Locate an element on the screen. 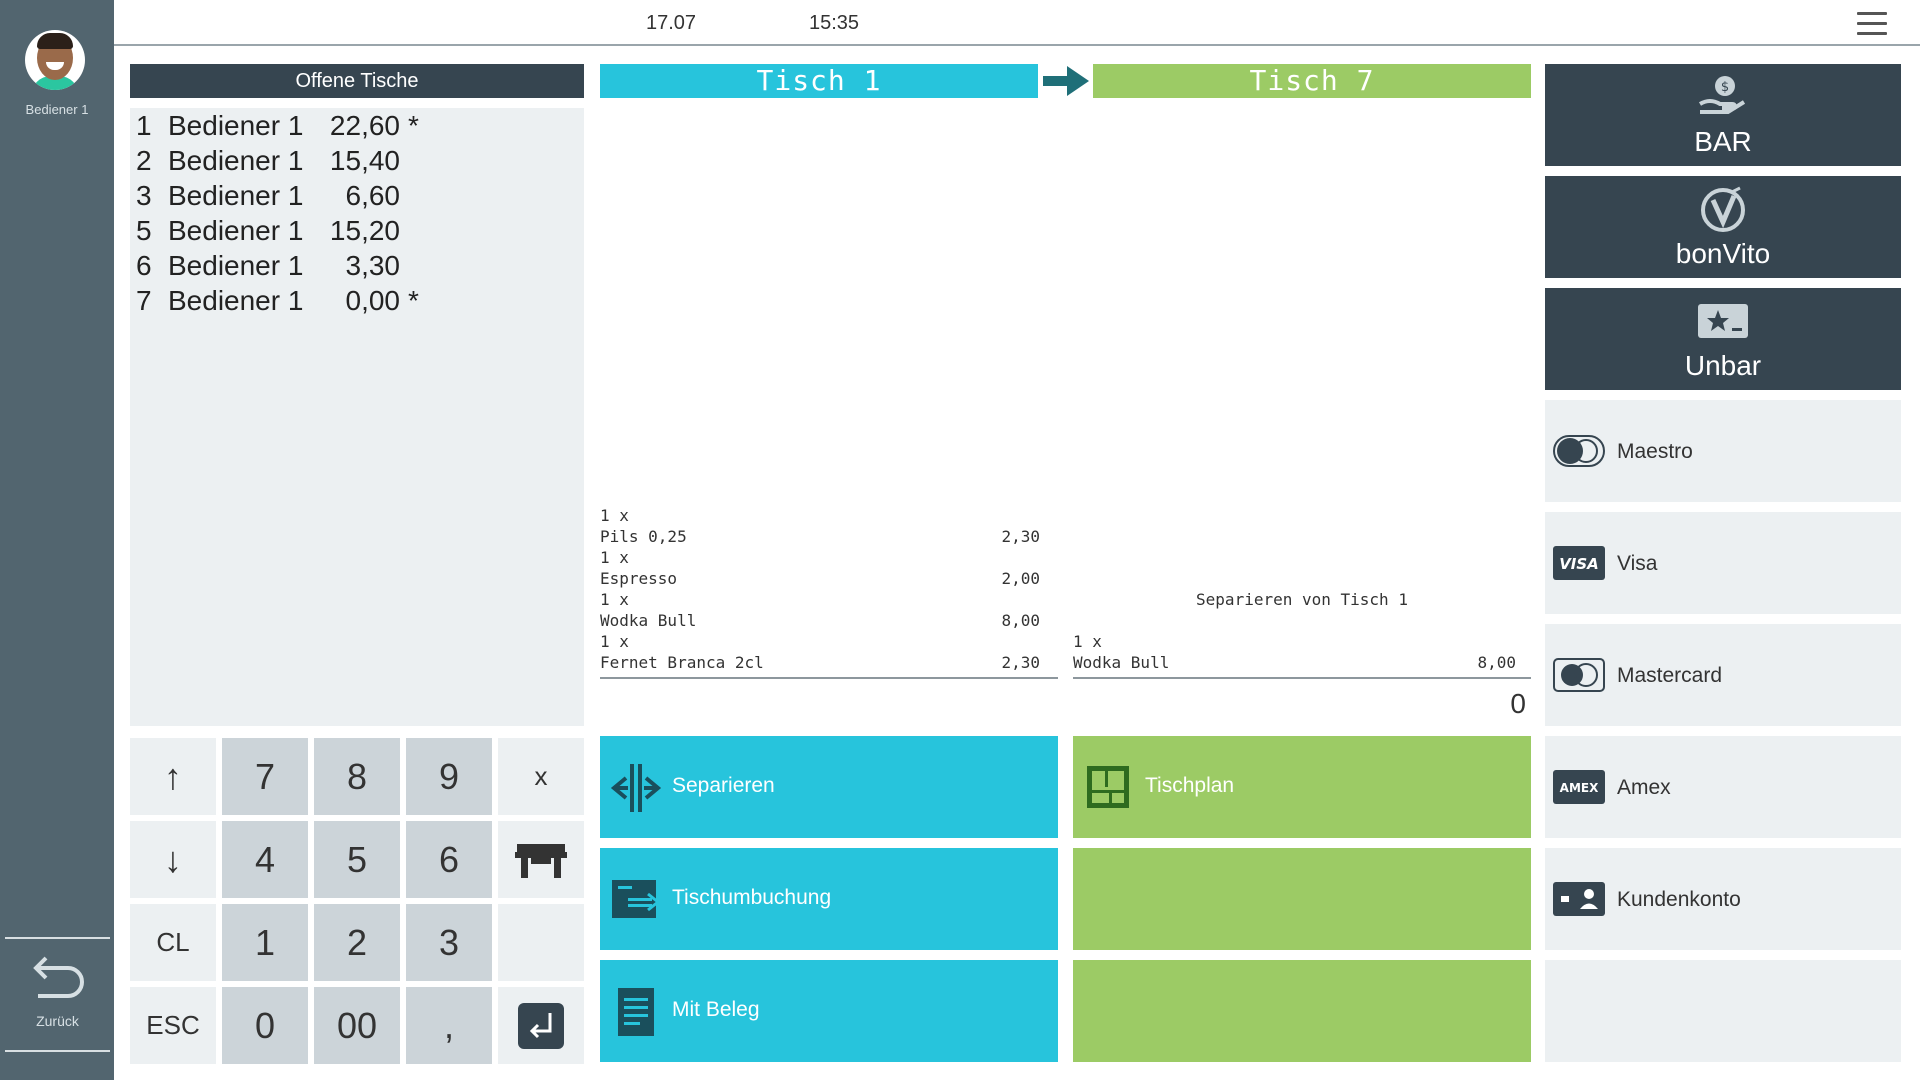 The image size is (1920, 1080). top-bar: 17.07 15:35 is located at coordinates (1017, 23).